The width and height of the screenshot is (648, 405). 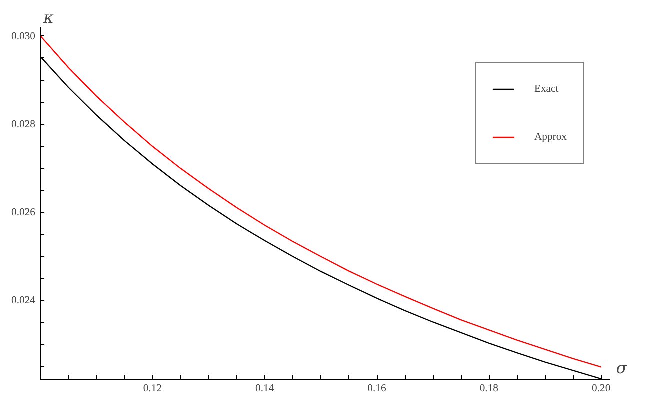 I want to click on legend-label: Approx, so click(x=550, y=137).